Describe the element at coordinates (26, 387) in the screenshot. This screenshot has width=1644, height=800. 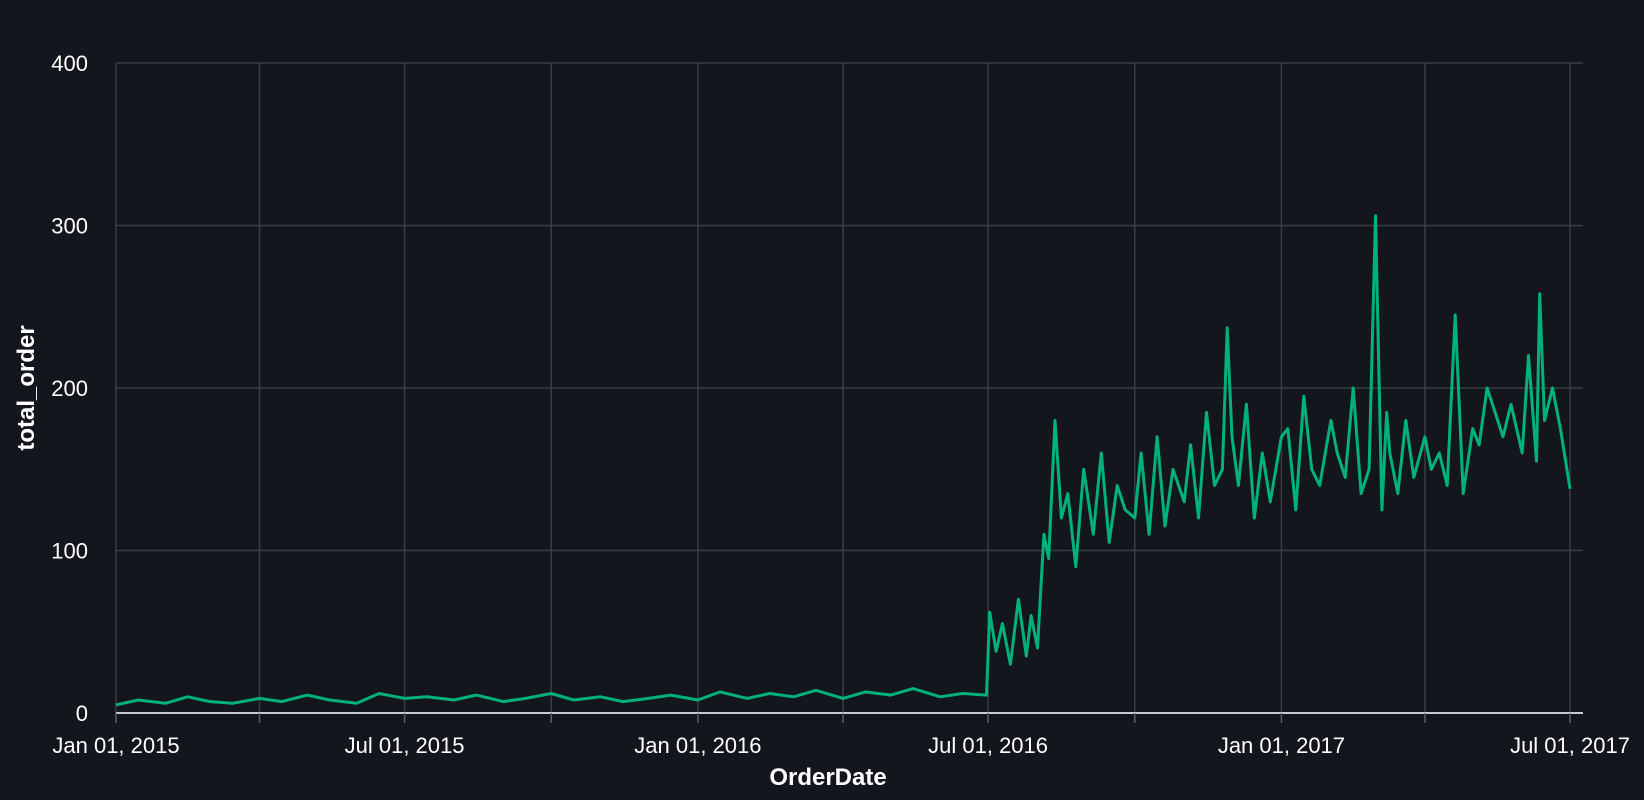
I see `y-axis-title: total_order` at that location.